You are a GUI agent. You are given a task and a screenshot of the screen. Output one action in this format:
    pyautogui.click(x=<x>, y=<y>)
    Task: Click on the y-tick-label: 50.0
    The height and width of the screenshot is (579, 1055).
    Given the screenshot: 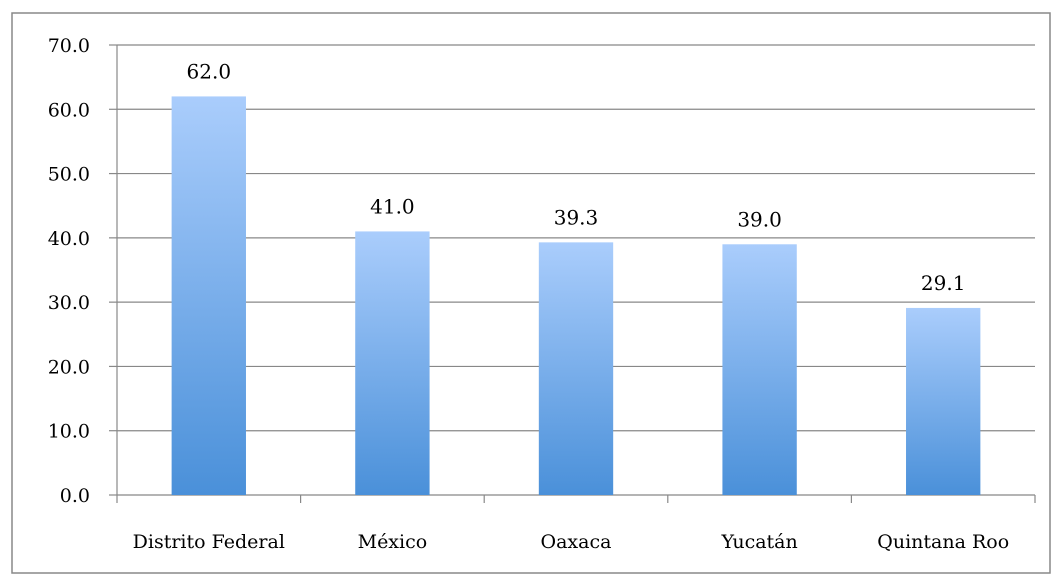 What is the action you would take?
    pyautogui.click(x=69, y=175)
    